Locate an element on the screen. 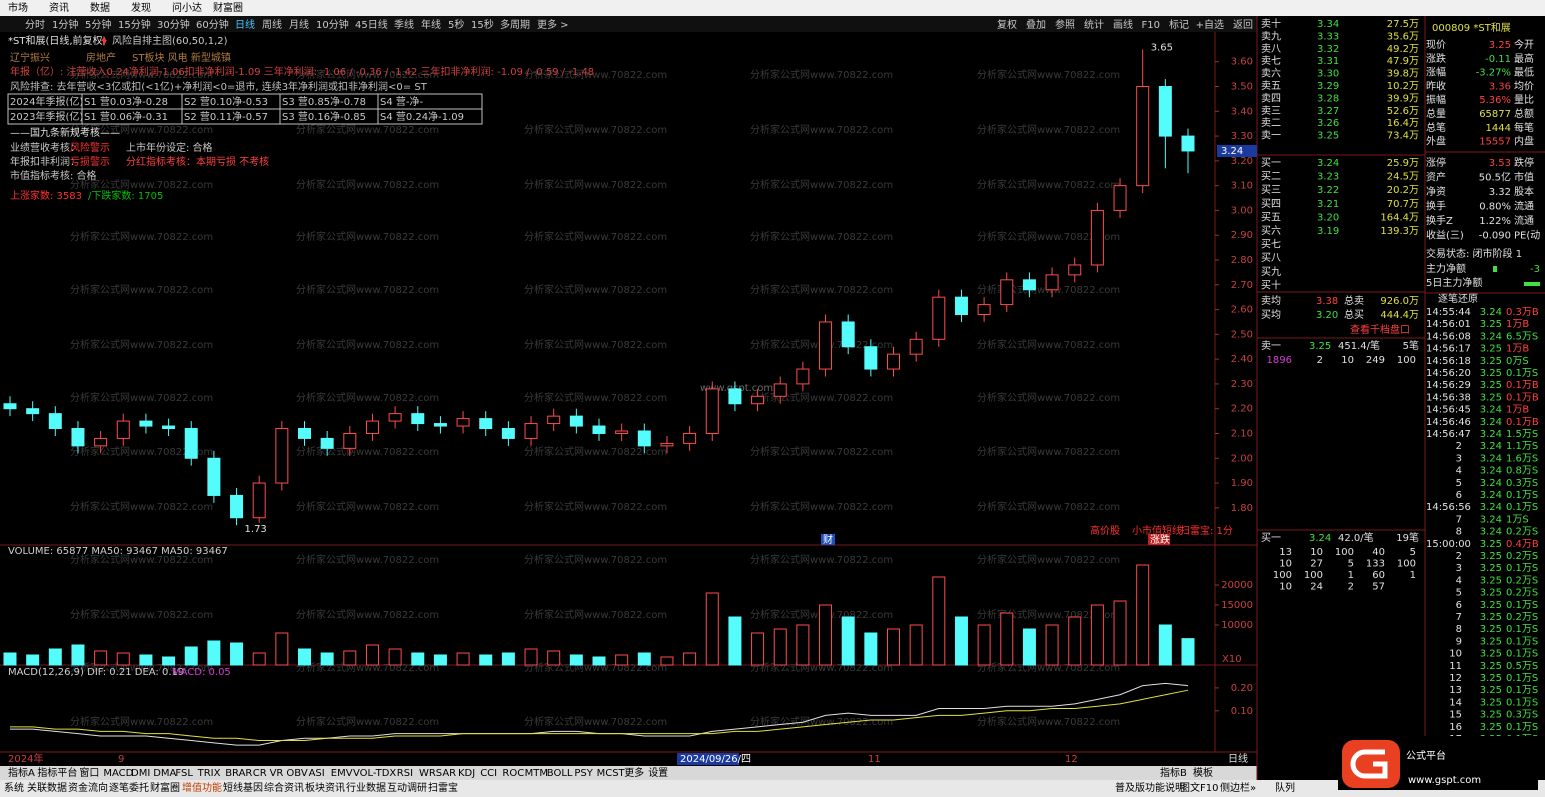  period-button: 5秒 is located at coordinates (456, 24).